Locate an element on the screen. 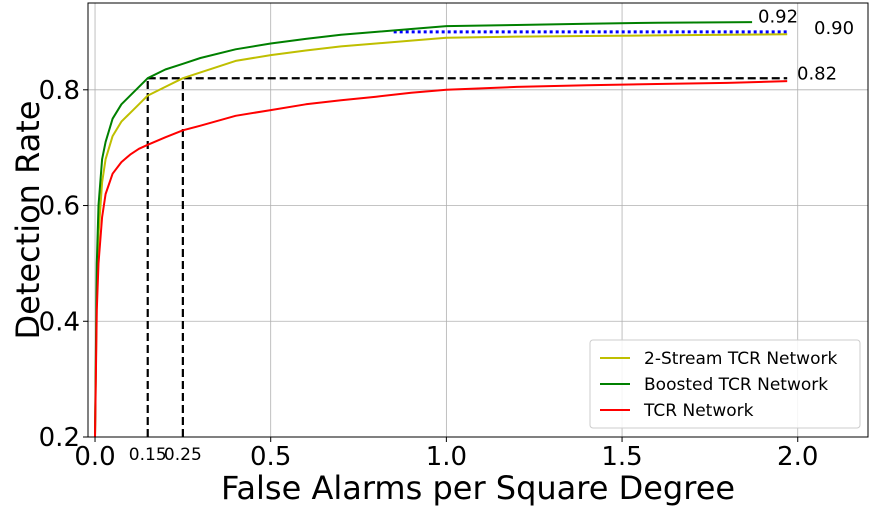 This screenshot has height=509, width=871. y-axis-title: Detection Rate is located at coordinates (28, 220).